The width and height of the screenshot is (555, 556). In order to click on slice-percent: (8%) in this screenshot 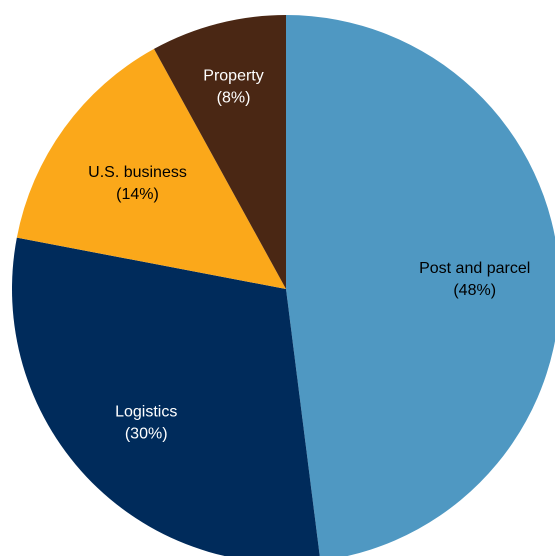, I will do `click(234, 98)`.